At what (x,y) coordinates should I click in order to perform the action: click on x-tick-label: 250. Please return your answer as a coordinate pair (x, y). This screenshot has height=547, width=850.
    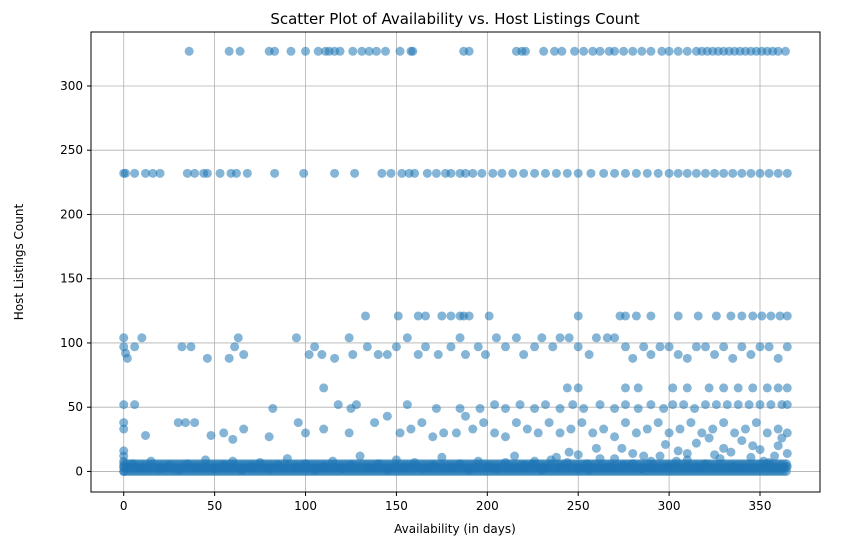
    Looking at the image, I should click on (578, 506).